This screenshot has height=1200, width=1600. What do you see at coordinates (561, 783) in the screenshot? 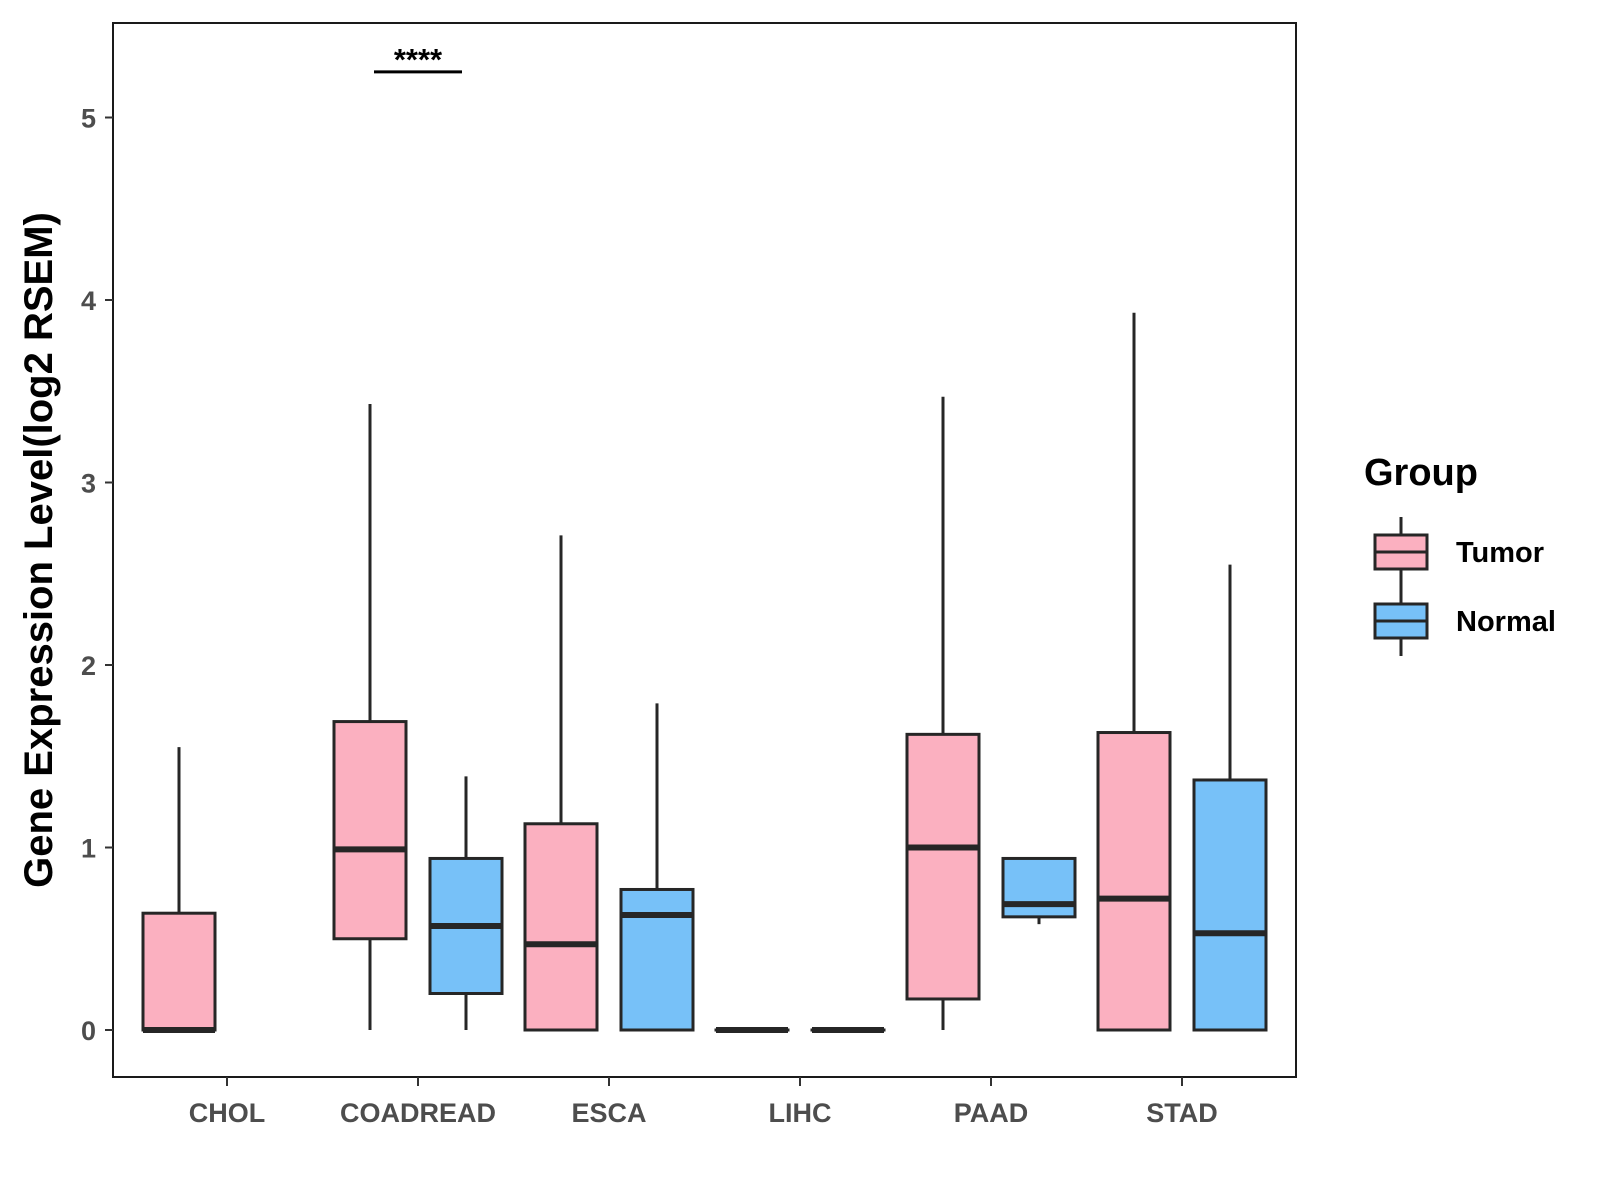
I see `box-tumor-esca` at bounding box center [561, 783].